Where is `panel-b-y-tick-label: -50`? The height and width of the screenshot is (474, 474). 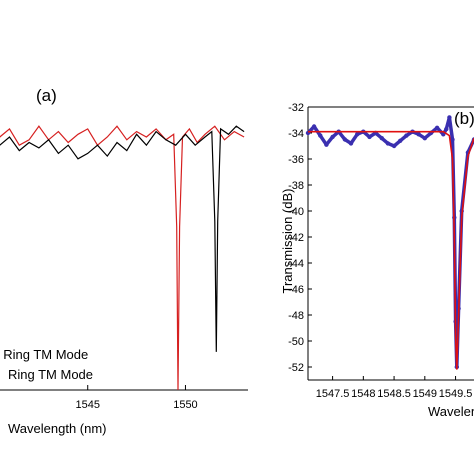
panel-b-y-tick-label: -50 is located at coordinates (296, 342).